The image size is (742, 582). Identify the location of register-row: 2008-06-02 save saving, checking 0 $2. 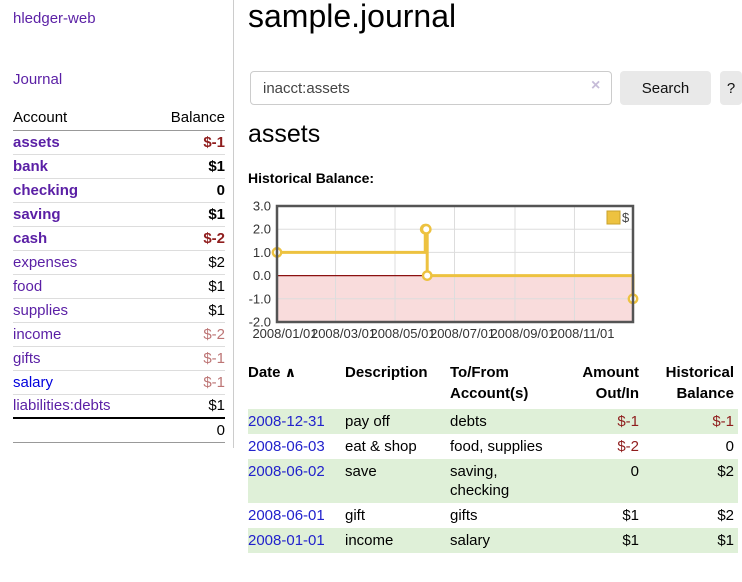
(493, 481).